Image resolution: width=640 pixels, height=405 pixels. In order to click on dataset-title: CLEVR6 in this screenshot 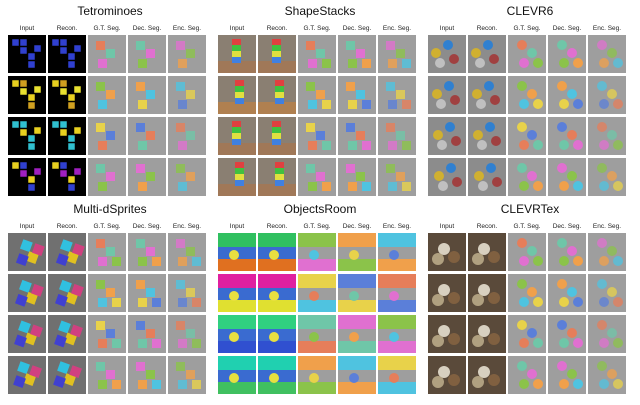, I will do `click(530, 11)`.